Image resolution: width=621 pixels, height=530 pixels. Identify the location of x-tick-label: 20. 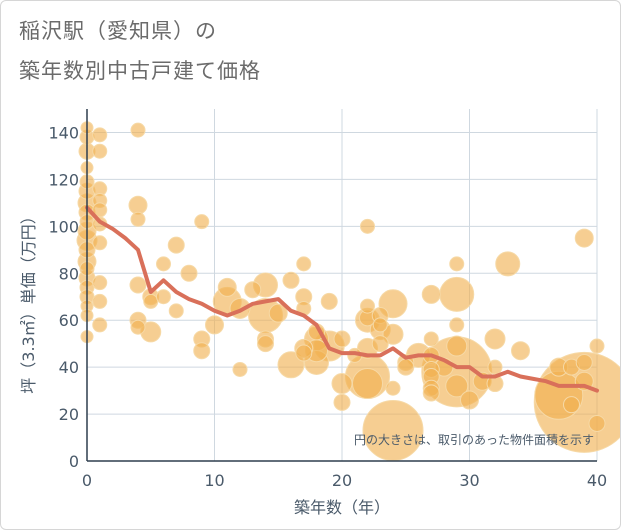
(342, 480).